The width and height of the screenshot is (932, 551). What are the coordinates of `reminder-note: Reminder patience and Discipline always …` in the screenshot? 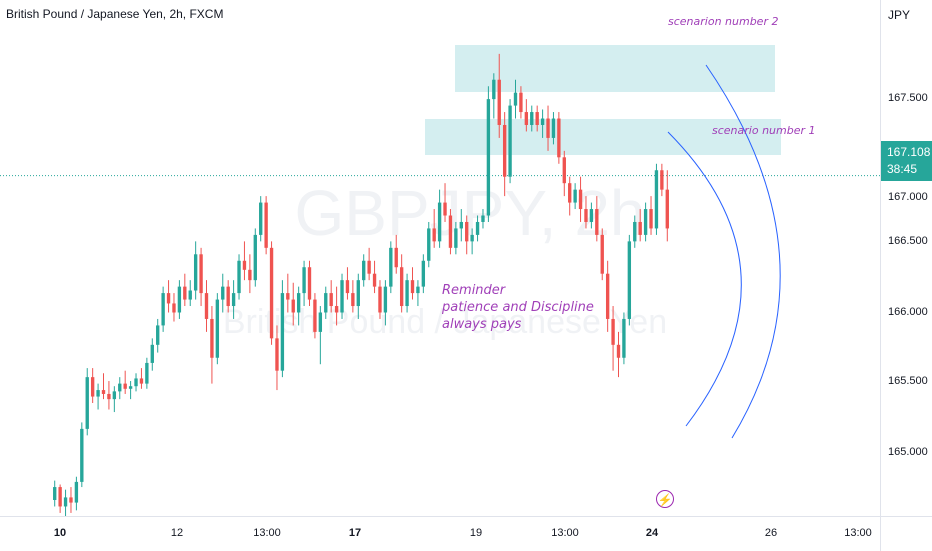 It's located at (518, 307).